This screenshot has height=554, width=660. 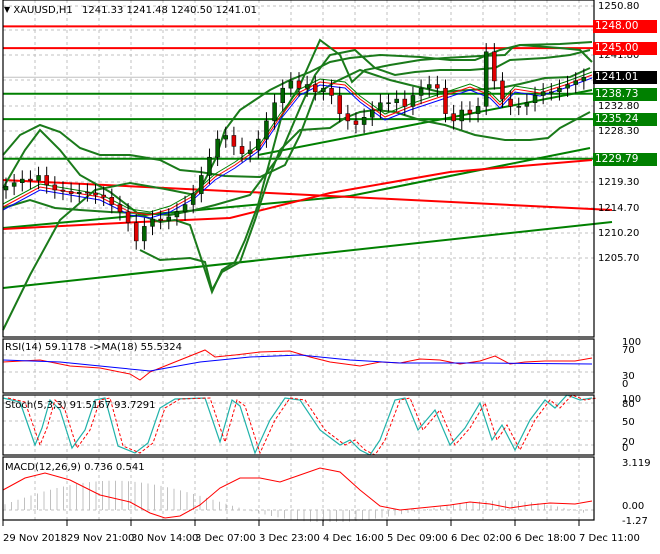 What do you see at coordinates (289, 538) in the screenshot?
I see `time-tick: 3 Dec 23:00` at bounding box center [289, 538].